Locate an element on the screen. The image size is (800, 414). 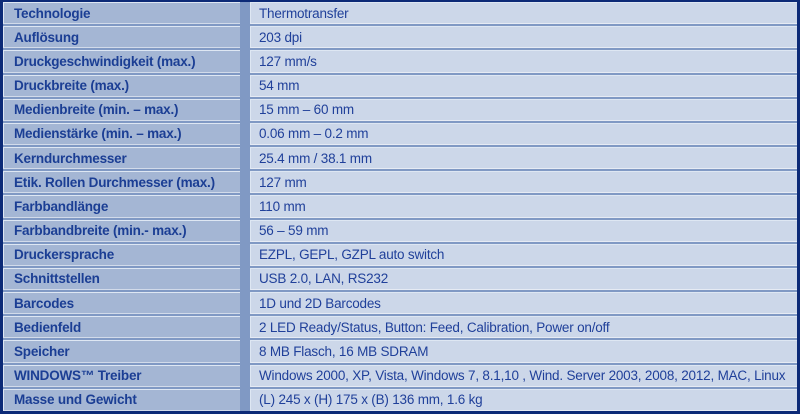
spec-value-cell: 127 mm/s is located at coordinates (523, 61).